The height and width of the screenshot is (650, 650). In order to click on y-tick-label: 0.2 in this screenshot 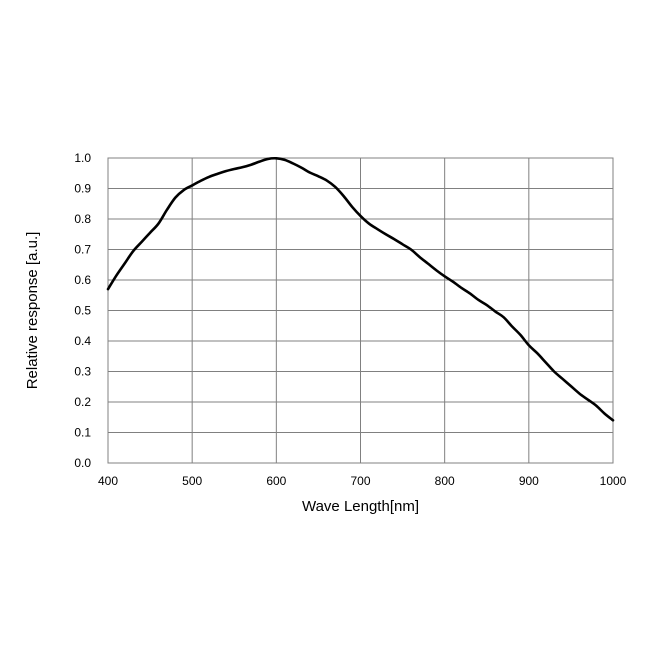, I will do `click(82, 402)`.